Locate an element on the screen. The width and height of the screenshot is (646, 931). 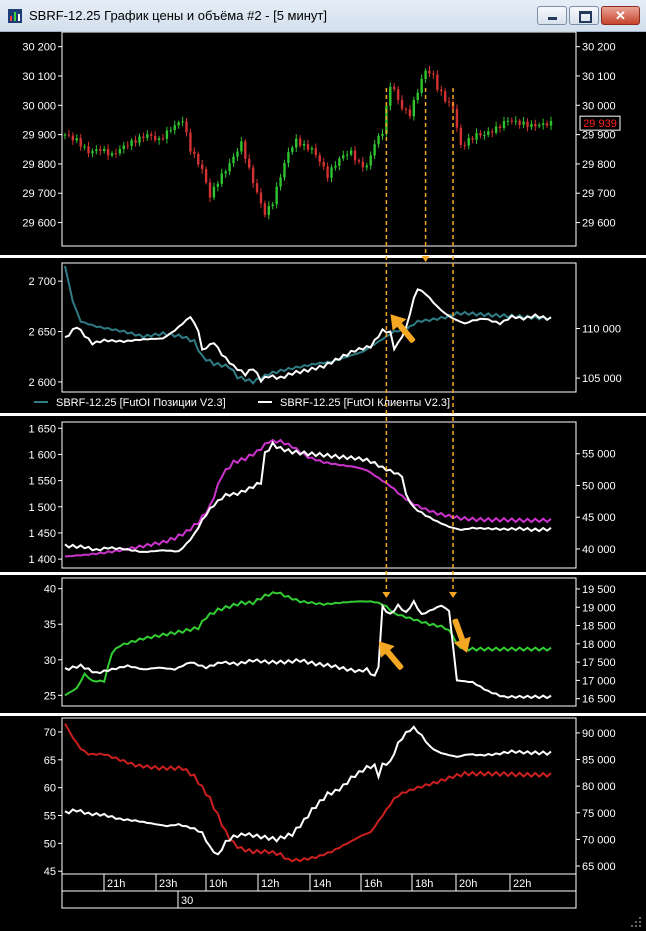
y-tick-label-left: 30 200 is located at coordinates (39, 48).